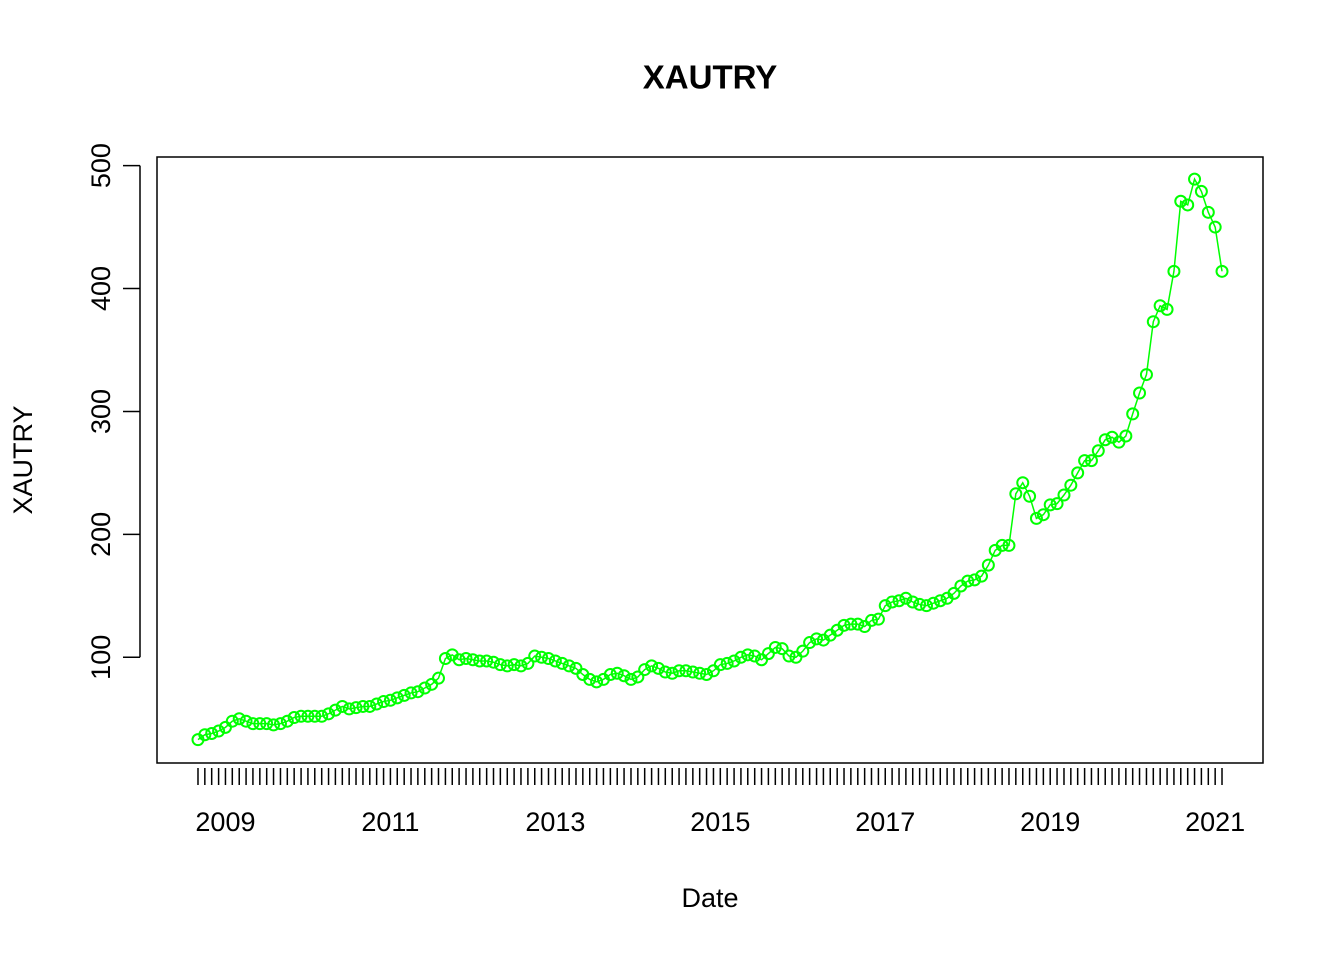 The width and height of the screenshot is (1344, 960). What do you see at coordinates (710, 77) in the screenshot?
I see `chart-title: XAUTRY` at bounding box center [710, 77].